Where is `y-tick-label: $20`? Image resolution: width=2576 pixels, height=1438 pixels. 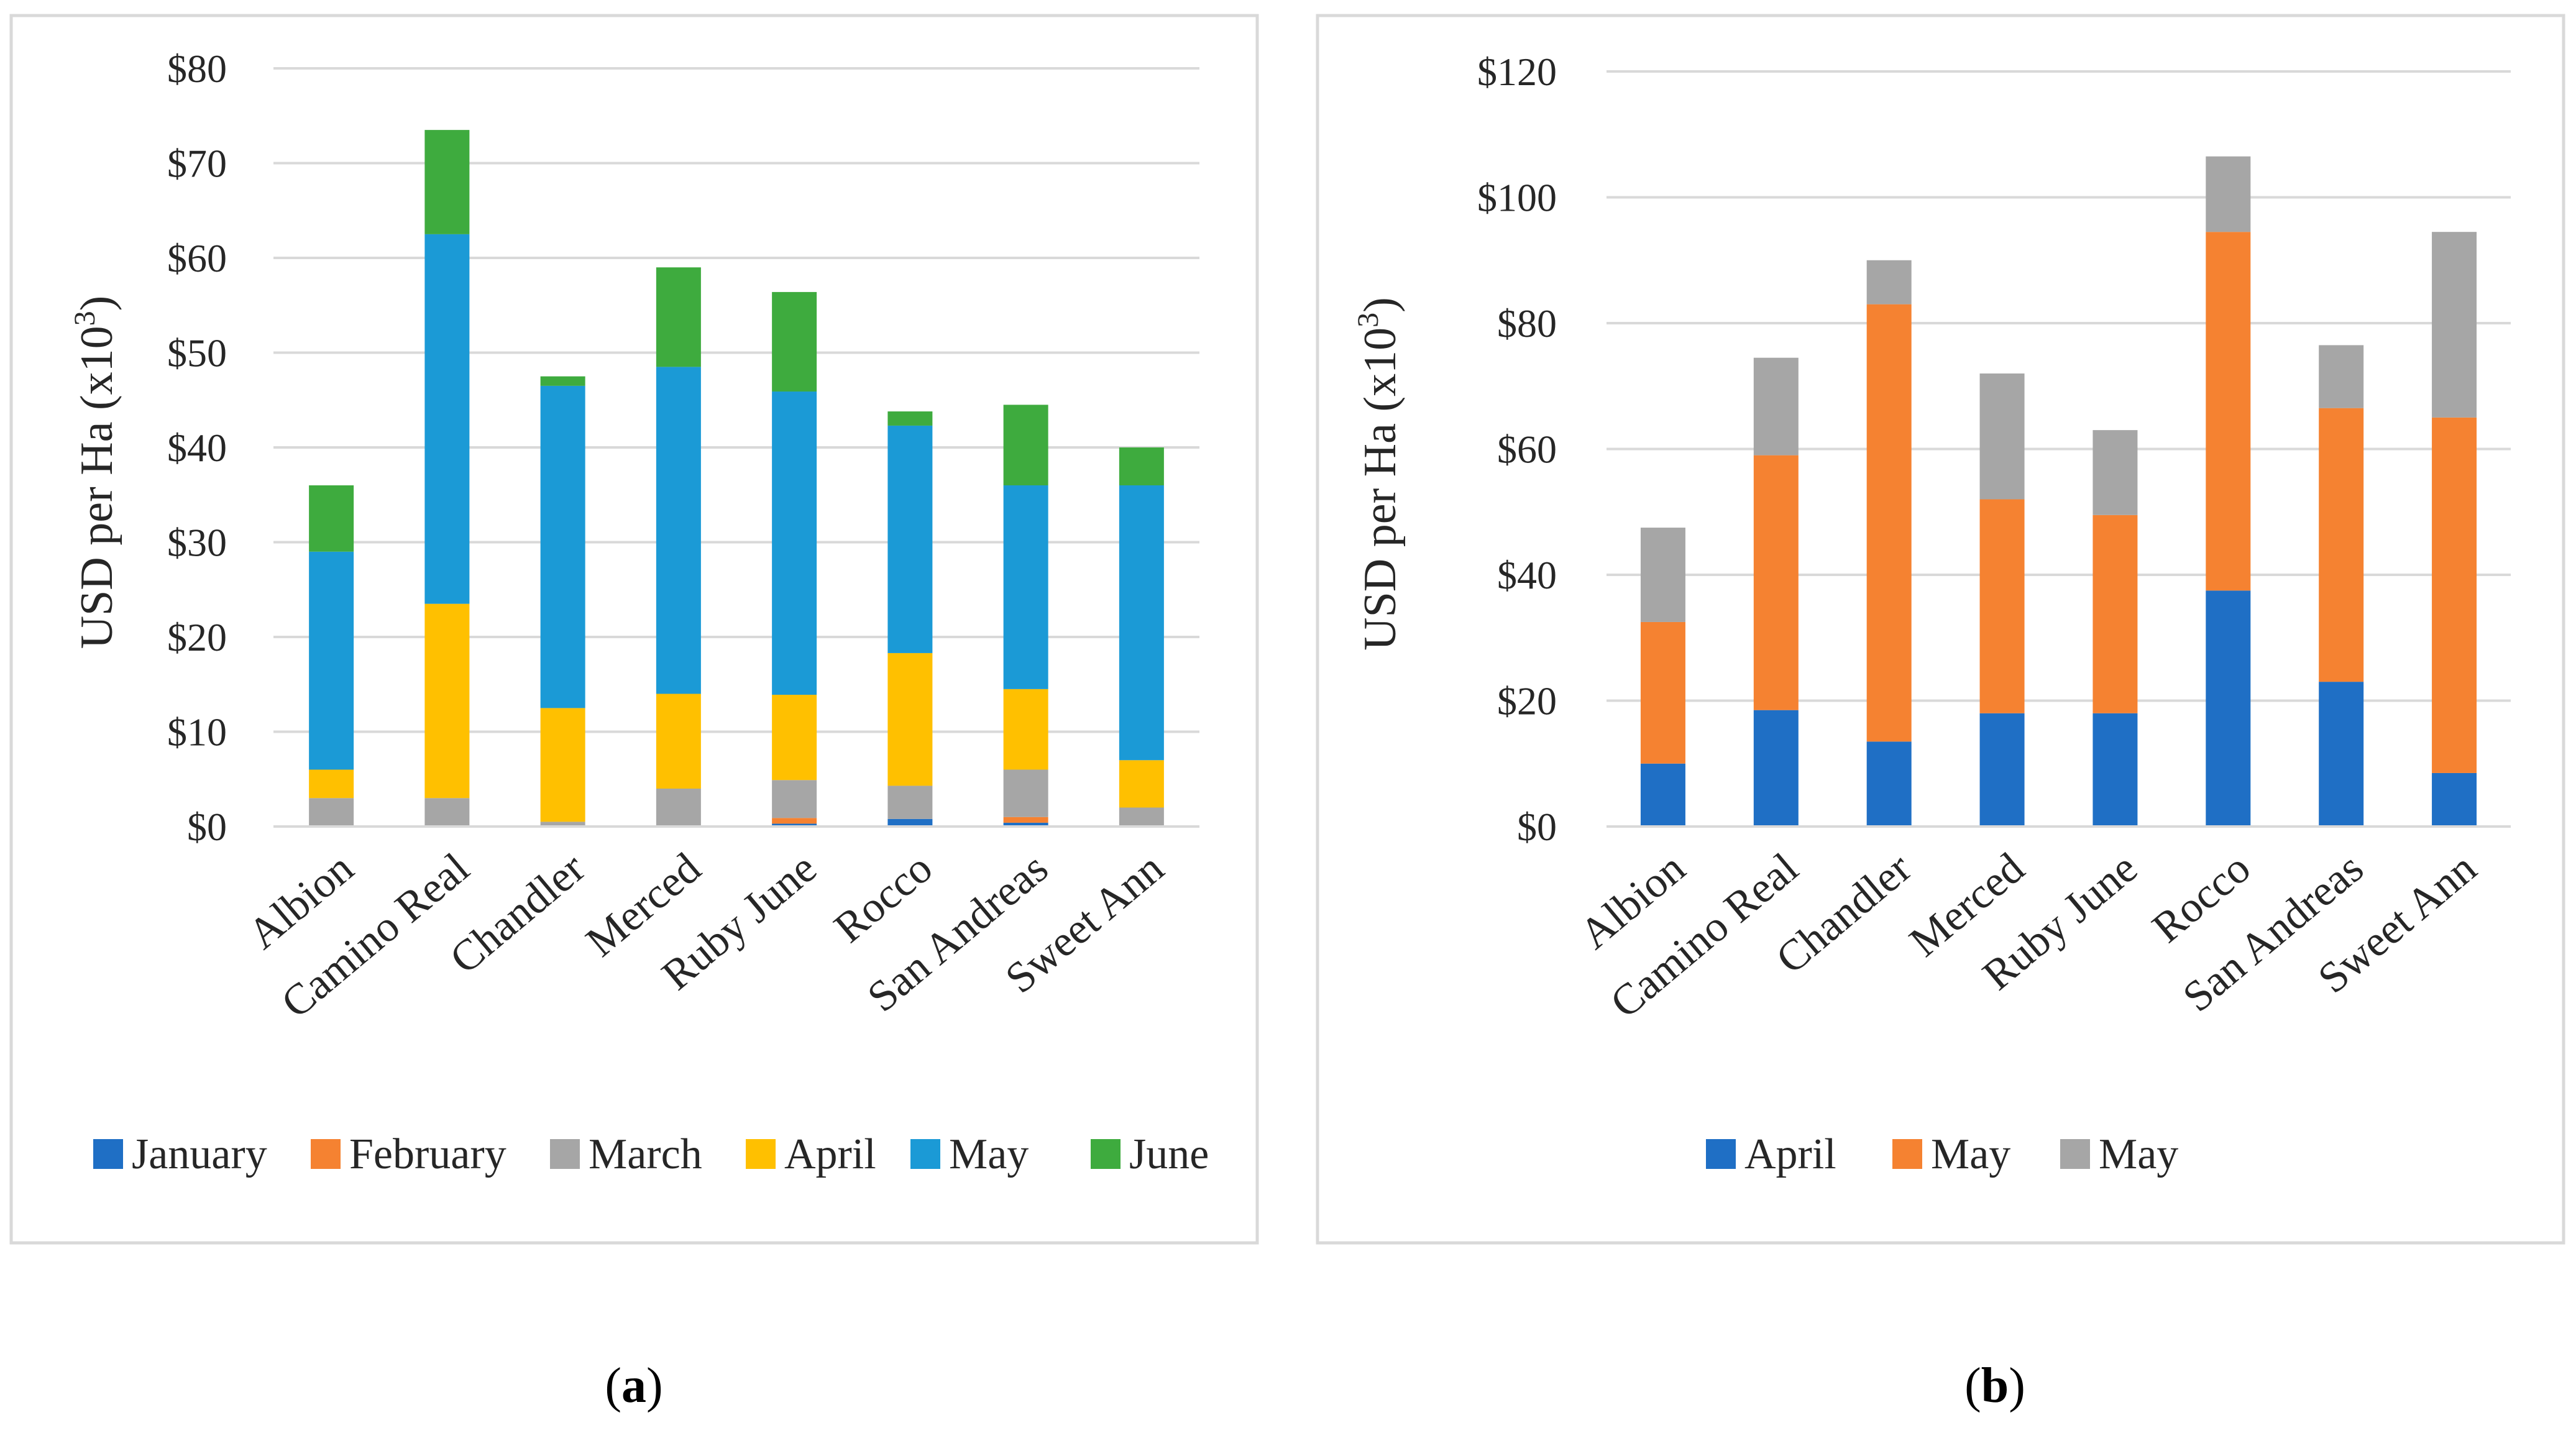 y-tick-label: $20 is located at coordinates (1527, 701).